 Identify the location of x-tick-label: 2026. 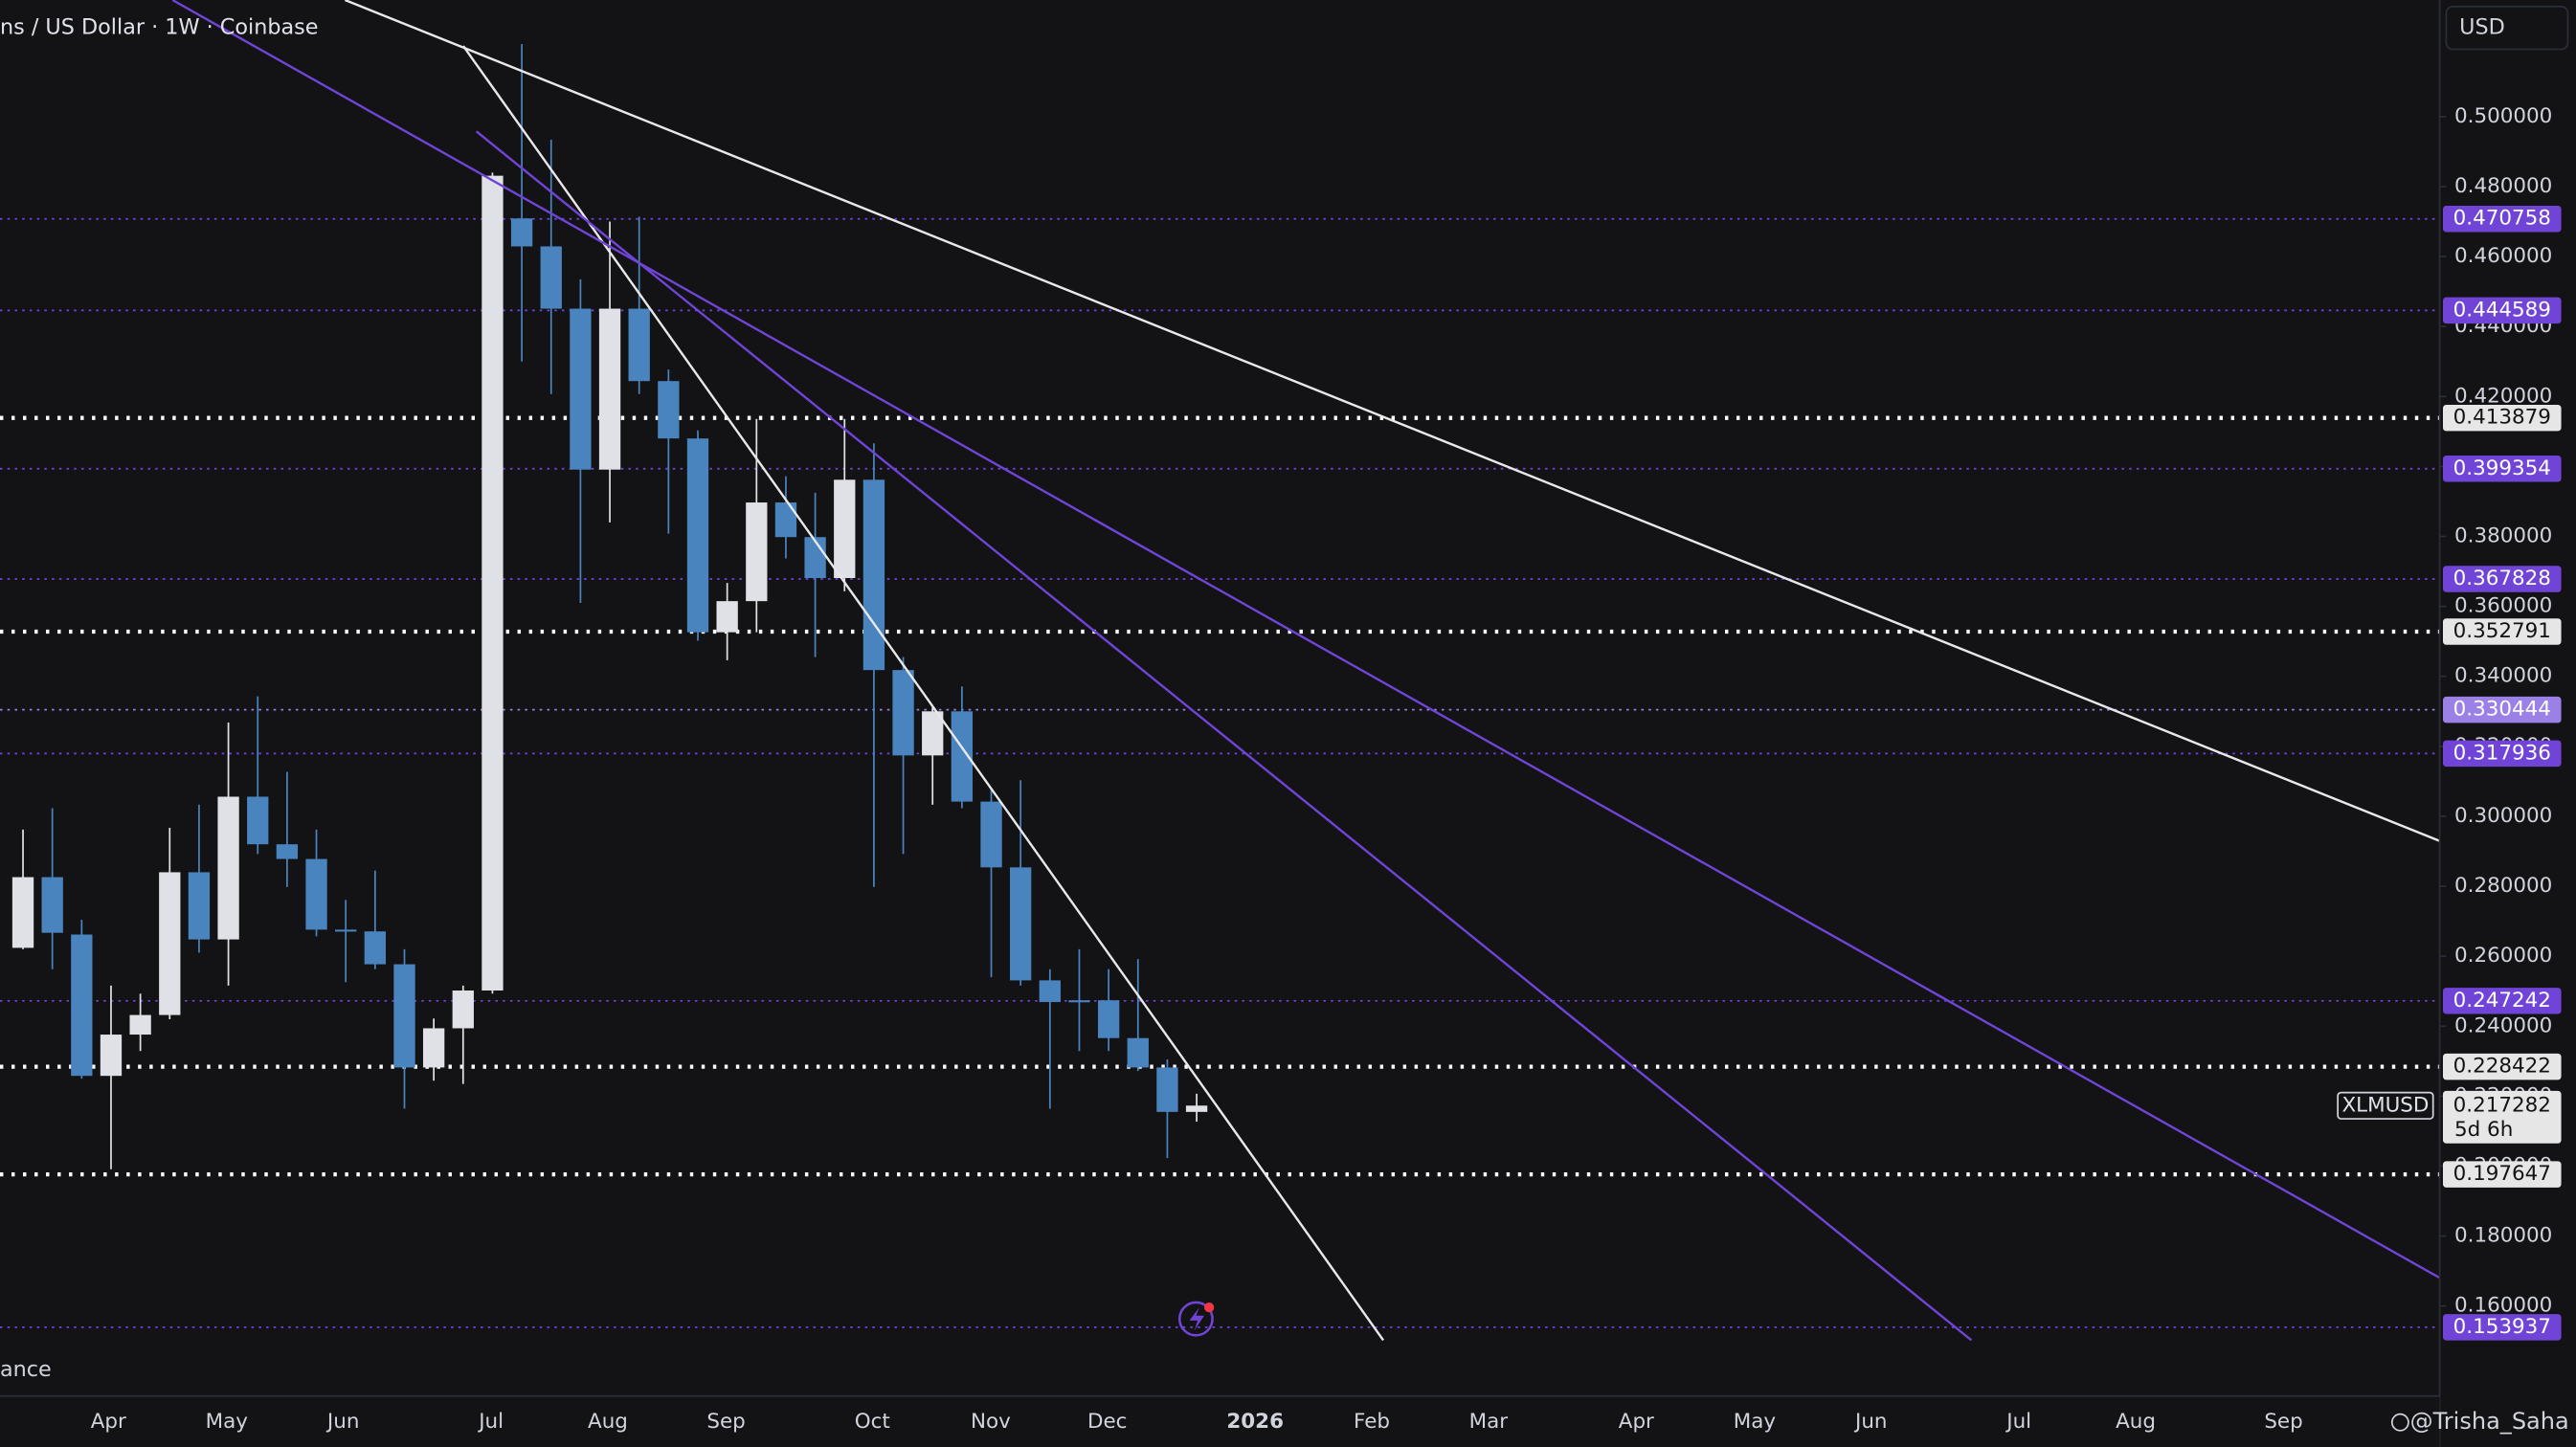
(1255, 1422).